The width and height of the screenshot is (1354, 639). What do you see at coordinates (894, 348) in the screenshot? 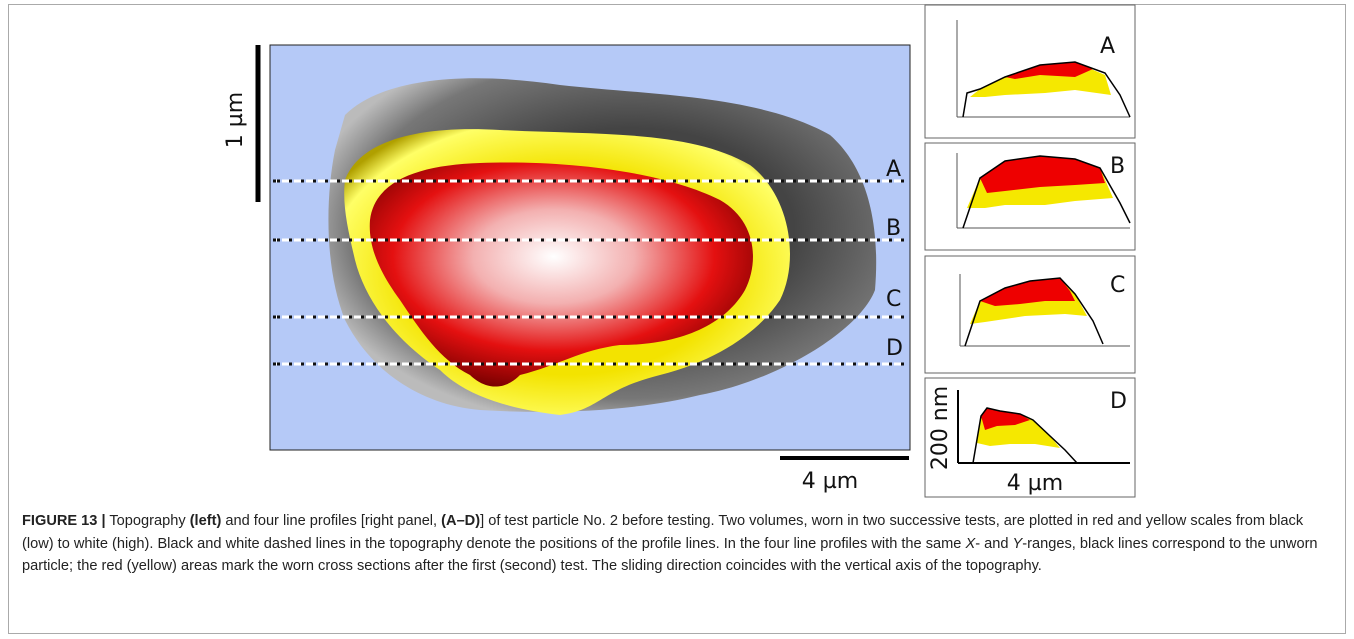
I see `line-label: D` at bounding box center [894, 348].